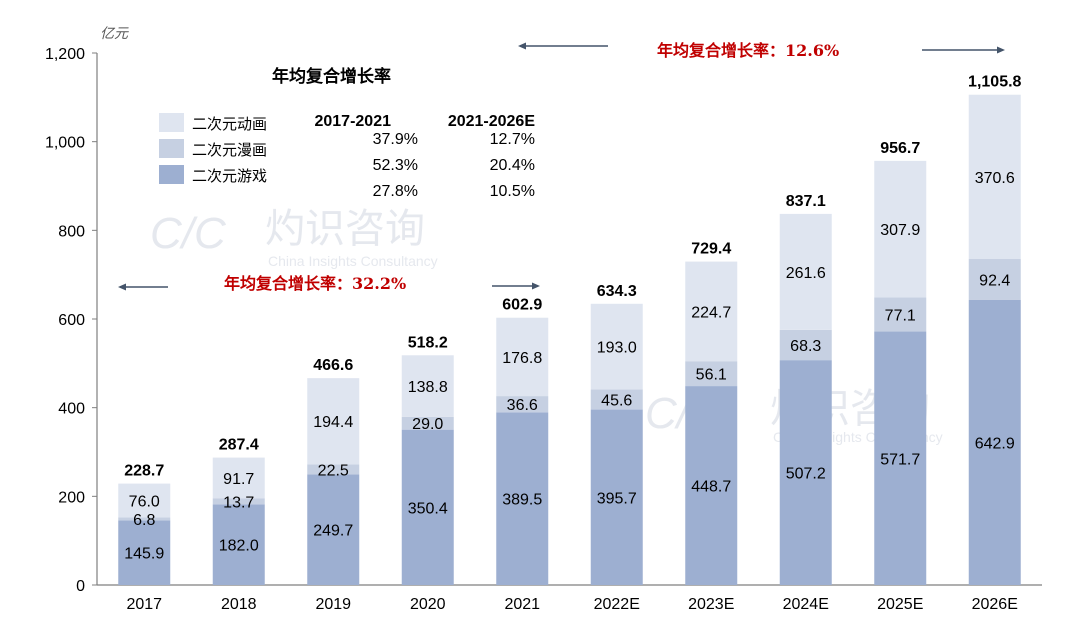 The height and width of the screenshot is (640, 1080). What do you see at coordinates (617, 291) in the screenshot?
I see `bar-total-label: 634.3` at bounding box center [617, 291].